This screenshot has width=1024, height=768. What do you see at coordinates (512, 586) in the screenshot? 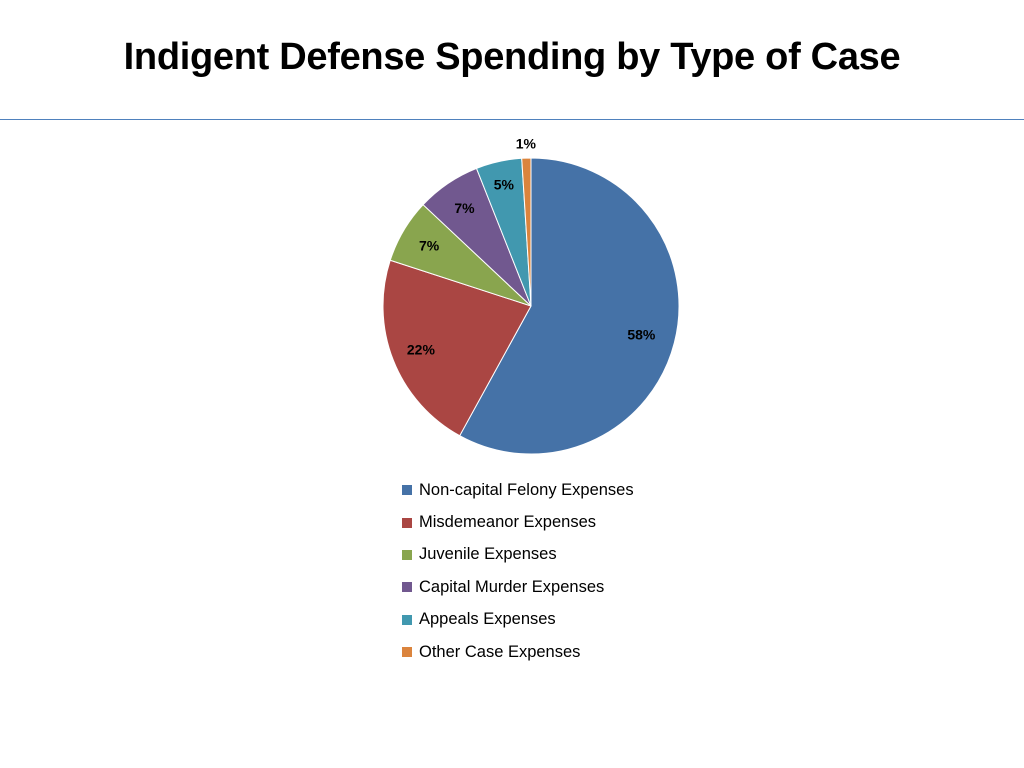
I see `legend-label: Capital Murder Expenses` at bounding box center [512, 586].